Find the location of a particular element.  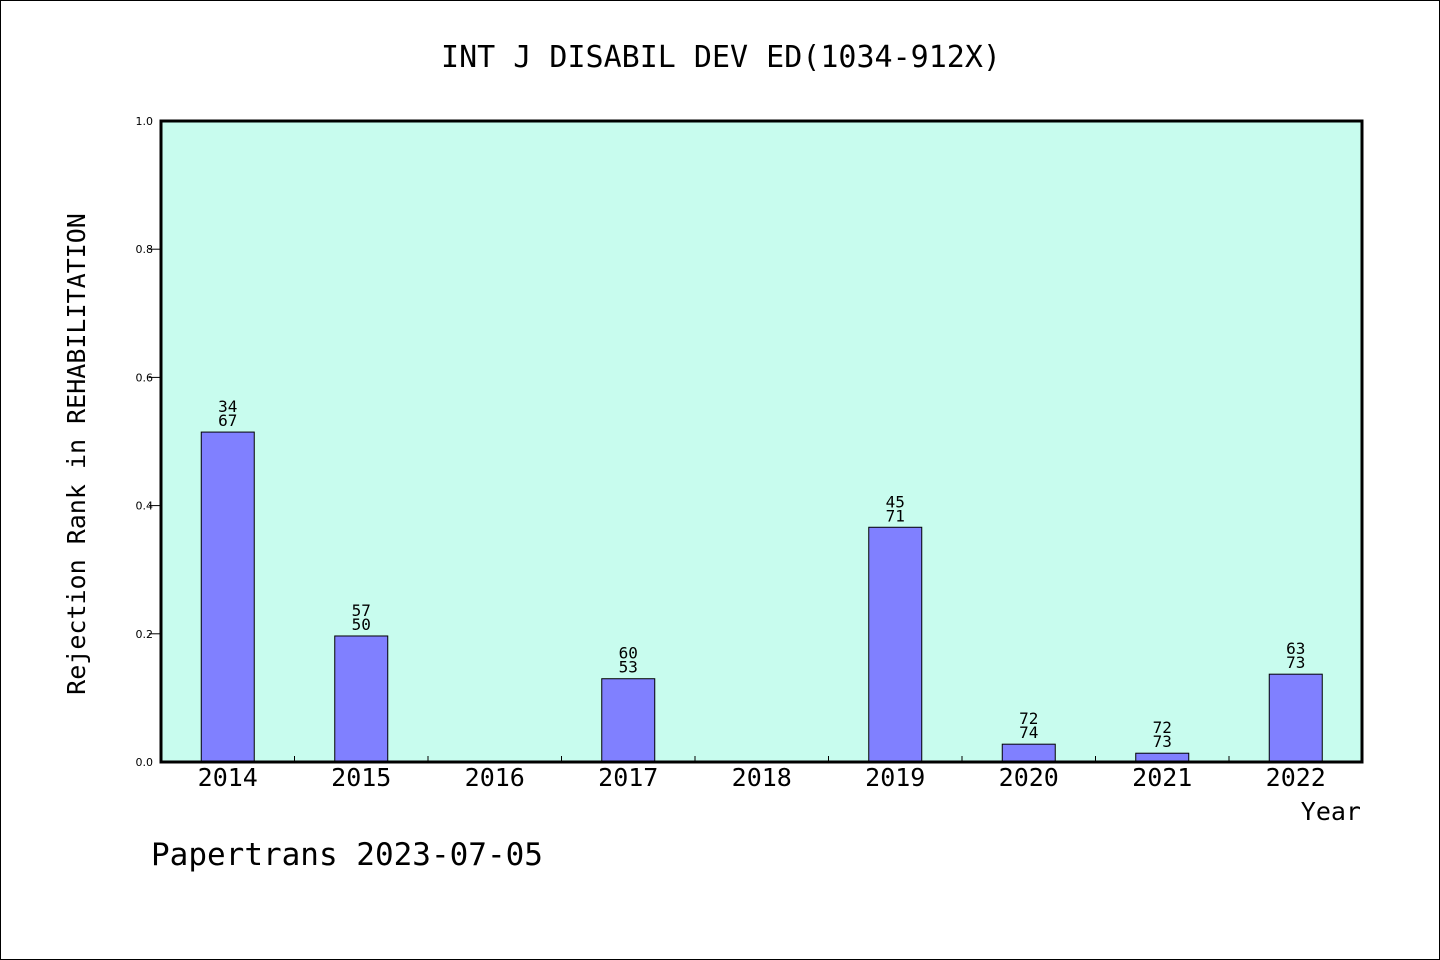

bar-label-bottom: 67 is located at coordinates (227, 420).